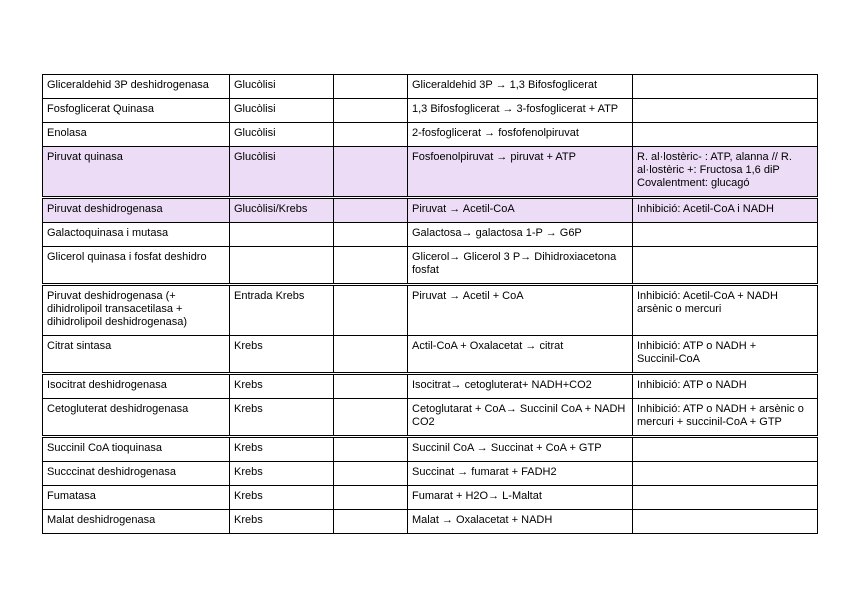 The height and width of the screenshot is (600, 848). Describe the element at coordinates (136, 86) in the screenshot. I see `cell-enzyme: Gliceraldehid 3P deshidrogenasa` at that location.